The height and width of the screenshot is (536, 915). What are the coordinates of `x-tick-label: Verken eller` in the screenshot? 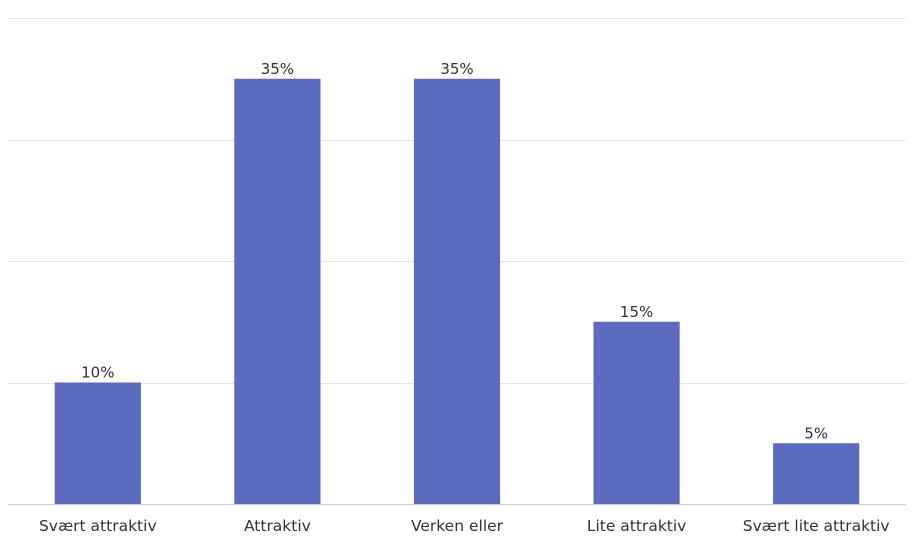 It's located at (457, 526).